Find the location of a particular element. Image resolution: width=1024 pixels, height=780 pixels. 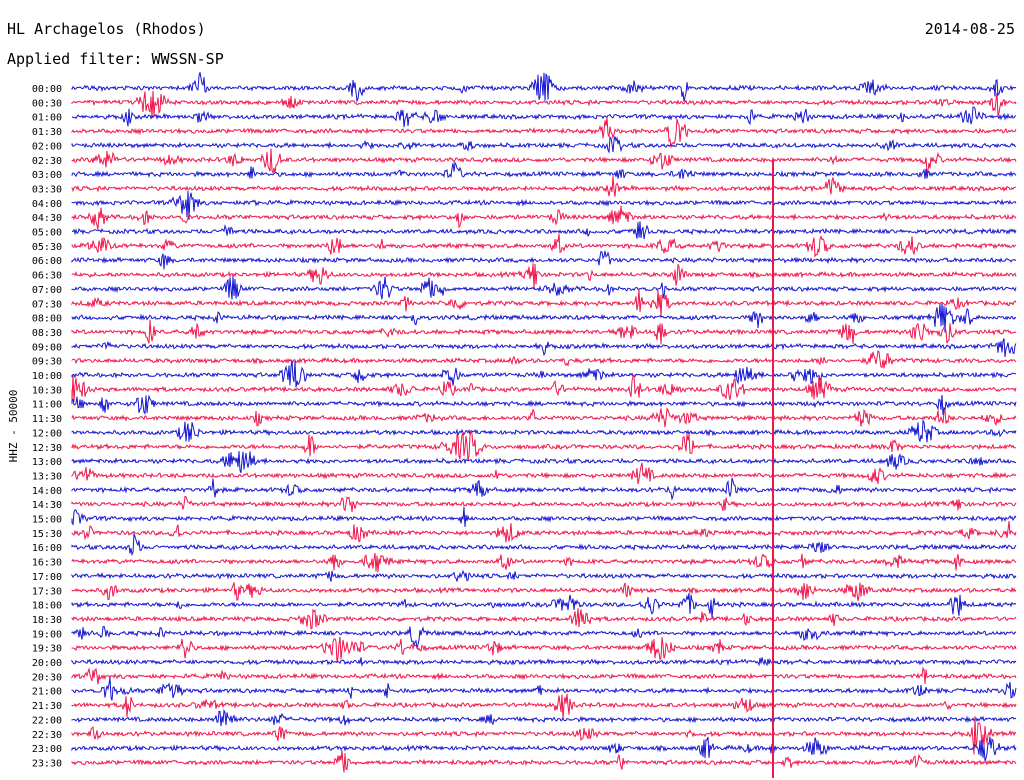

row-time-label: 07:30 is located at coordinates (47, 304).